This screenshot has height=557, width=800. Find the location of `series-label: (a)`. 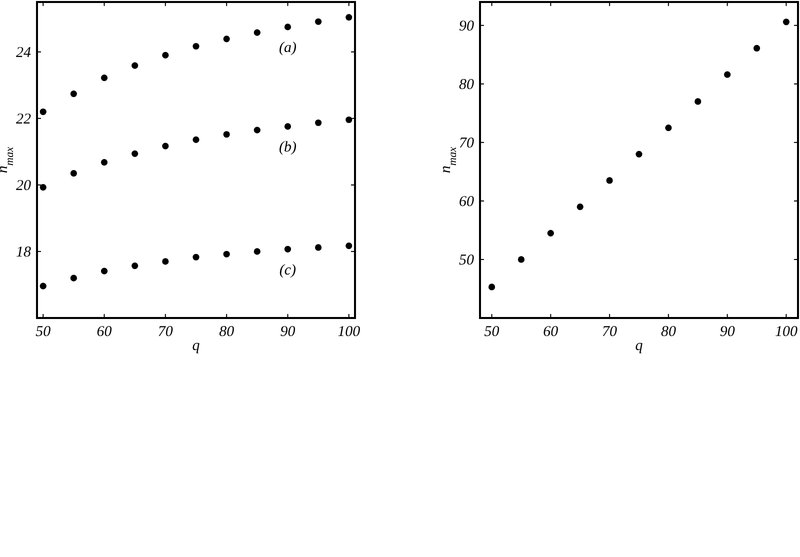

series-label: (a) is located at coordinates (287, 48).